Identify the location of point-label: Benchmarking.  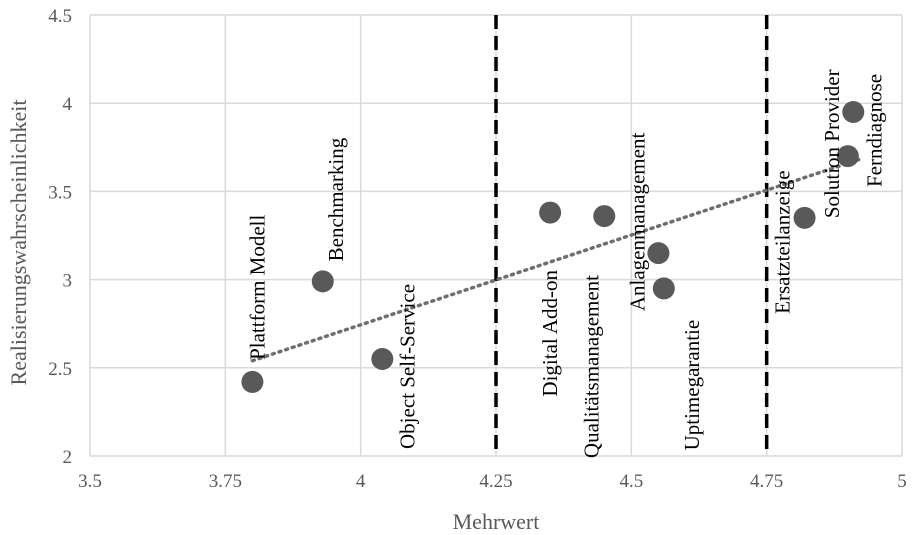
(336, 199).